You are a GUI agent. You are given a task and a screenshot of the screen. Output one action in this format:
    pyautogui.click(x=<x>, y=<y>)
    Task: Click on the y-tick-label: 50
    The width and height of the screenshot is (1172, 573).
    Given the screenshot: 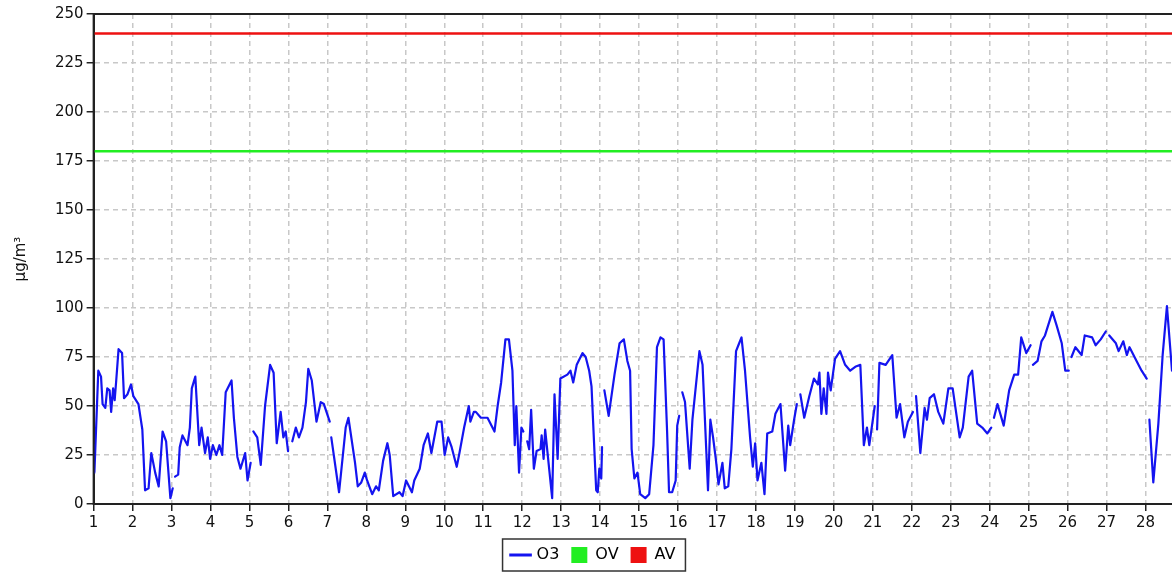 What is the action you would take?
    pyautogui.click(x=74, y=404)
    